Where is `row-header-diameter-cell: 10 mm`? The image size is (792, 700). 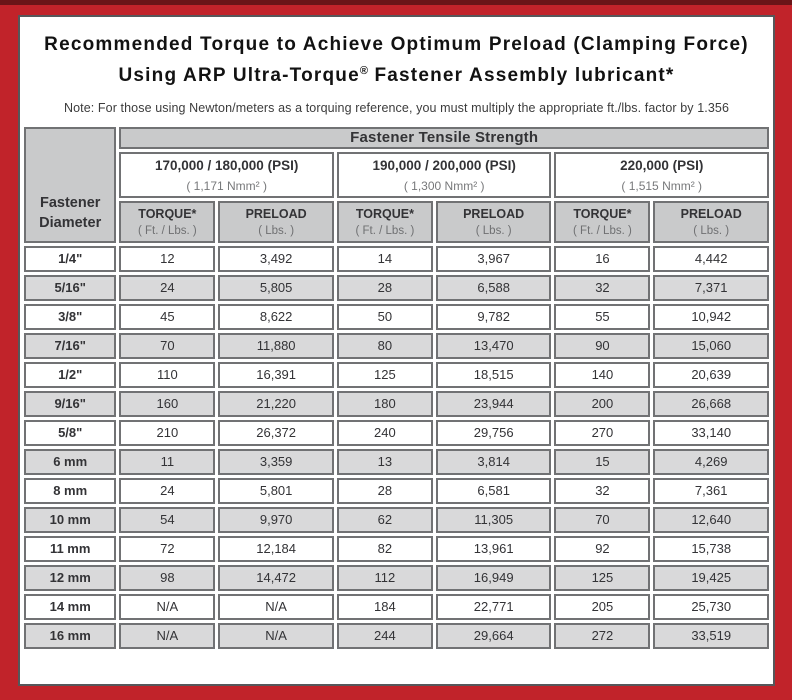 row-header-diameter-cell: 10 mm is located at coordinates (70, 519).